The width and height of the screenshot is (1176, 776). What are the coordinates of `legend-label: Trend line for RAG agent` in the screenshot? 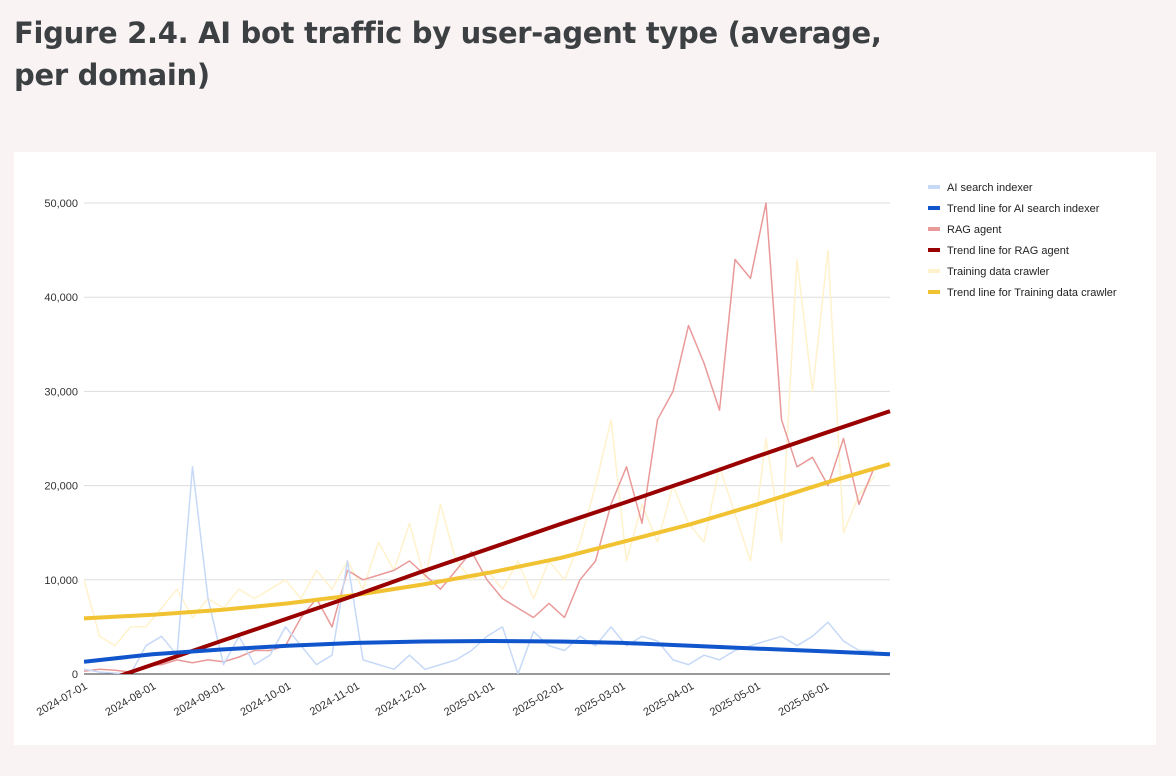 It's located at (1008, 251).